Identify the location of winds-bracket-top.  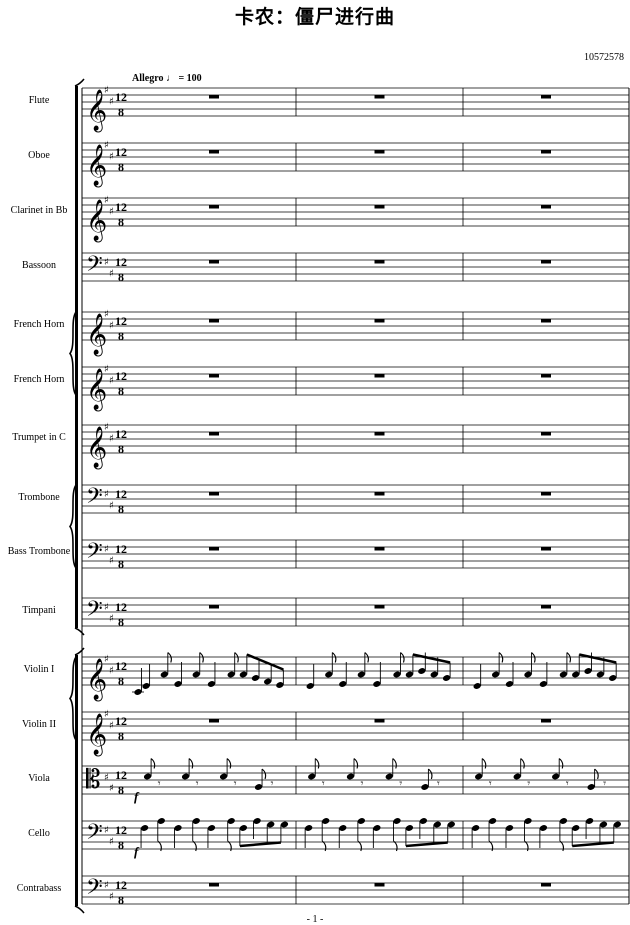
(79, 82).